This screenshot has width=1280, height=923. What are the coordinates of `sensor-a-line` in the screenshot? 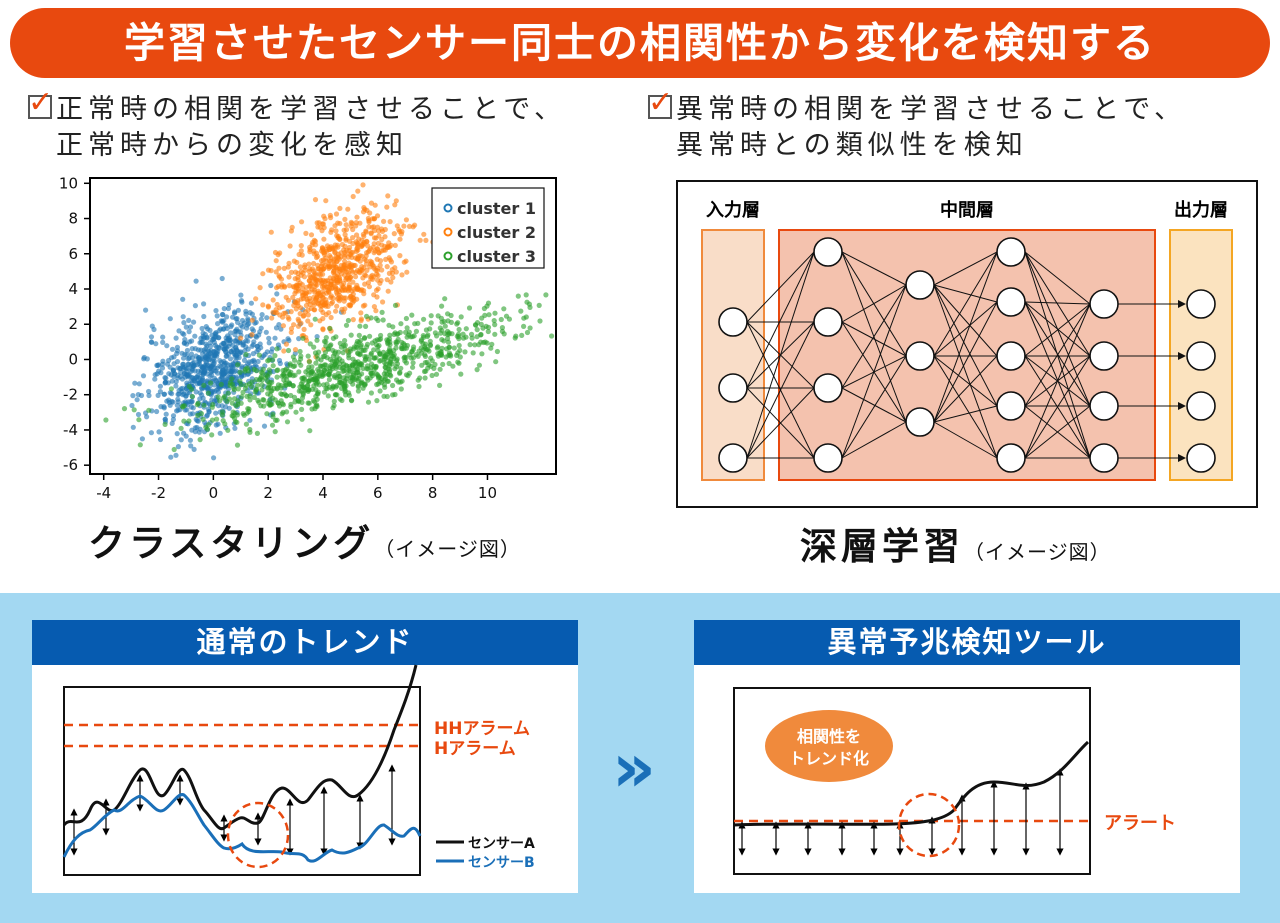 It's located at (240, 747).